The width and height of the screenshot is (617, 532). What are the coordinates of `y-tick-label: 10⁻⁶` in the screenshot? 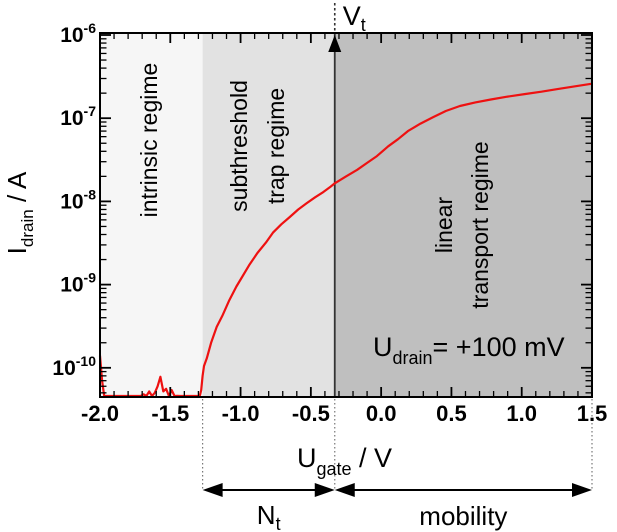 It's located at (78, 33).